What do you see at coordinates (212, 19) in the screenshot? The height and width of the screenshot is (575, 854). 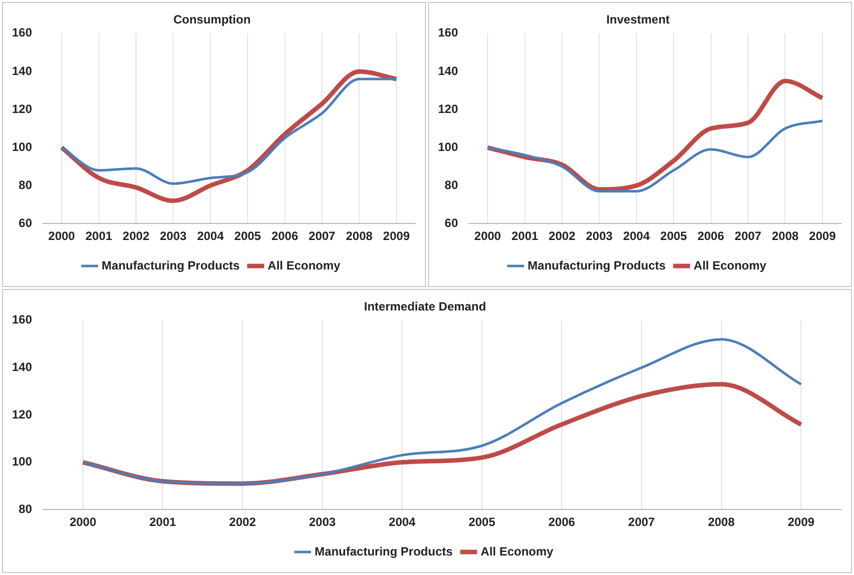 I see `chart-title: Consumption` at bounding box center [212, 19].